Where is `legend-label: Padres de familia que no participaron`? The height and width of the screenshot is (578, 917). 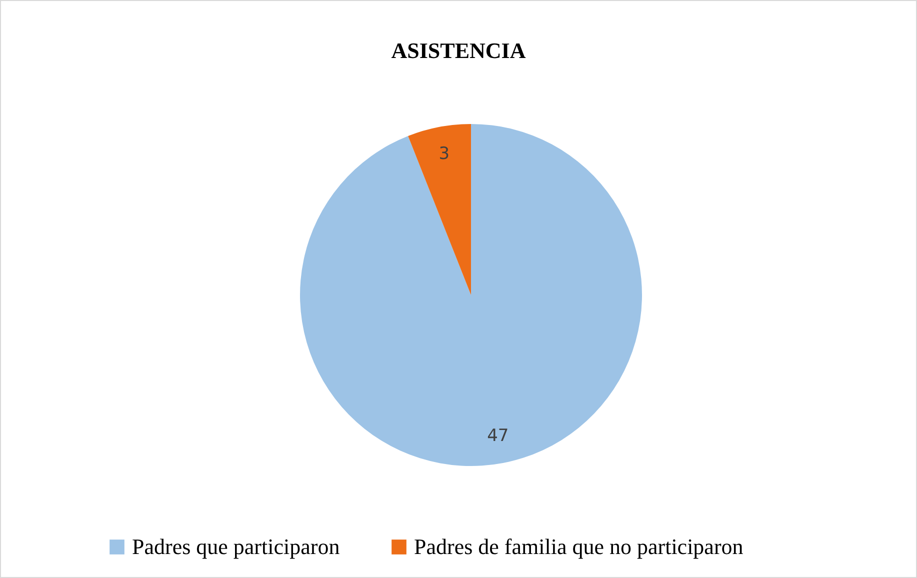
legend-label: Padres de familia que no participaron is located at coordinates (579, 546).